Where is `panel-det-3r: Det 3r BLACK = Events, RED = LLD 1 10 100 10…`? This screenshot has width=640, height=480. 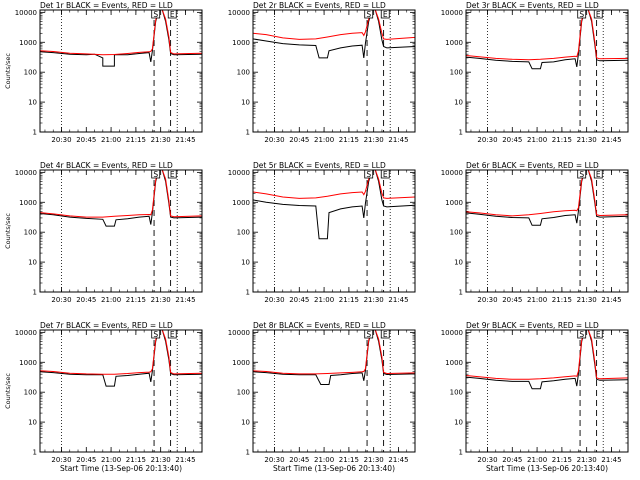 panel-det-3r: Det 3r BLACK = Events, RED = LLD 1 10 100 10… is located at coordinates (535, 72).